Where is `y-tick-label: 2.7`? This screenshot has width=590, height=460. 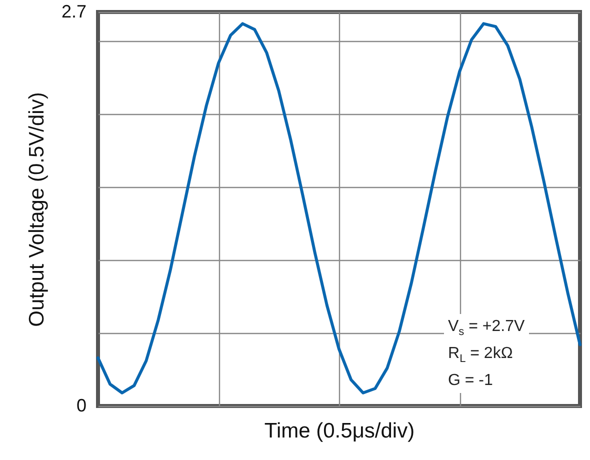 y-tick-label: 2.7 is located at coordinates (73, 12).